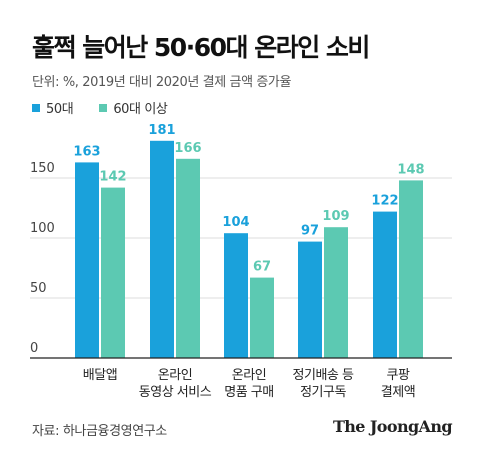 The image size is (480, 459). Describe the element at coordinates (262, 267) in the screenshot. I see `data-label: 67` at that location.